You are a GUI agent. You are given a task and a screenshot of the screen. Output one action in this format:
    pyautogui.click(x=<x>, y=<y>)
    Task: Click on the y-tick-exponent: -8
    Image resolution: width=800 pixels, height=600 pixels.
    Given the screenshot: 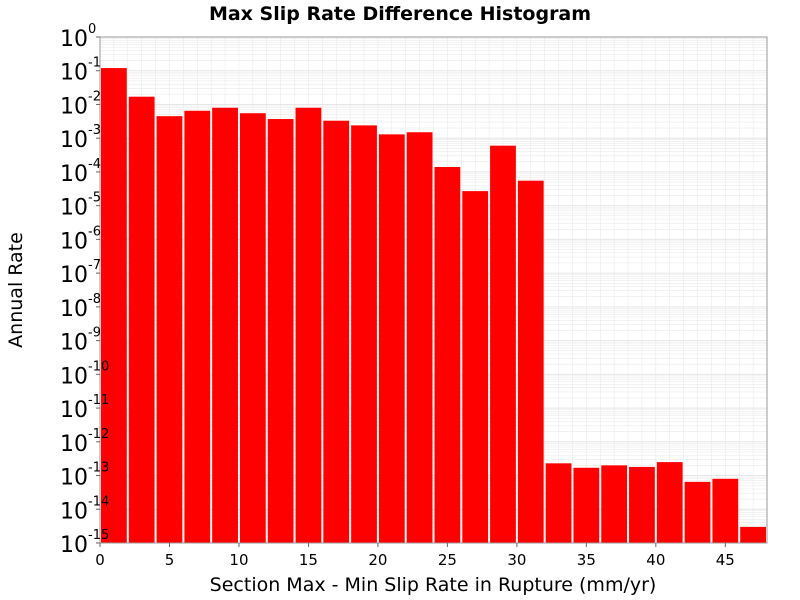 What is the action you would take?
    pyautogui.click(x=94, y=299)
    